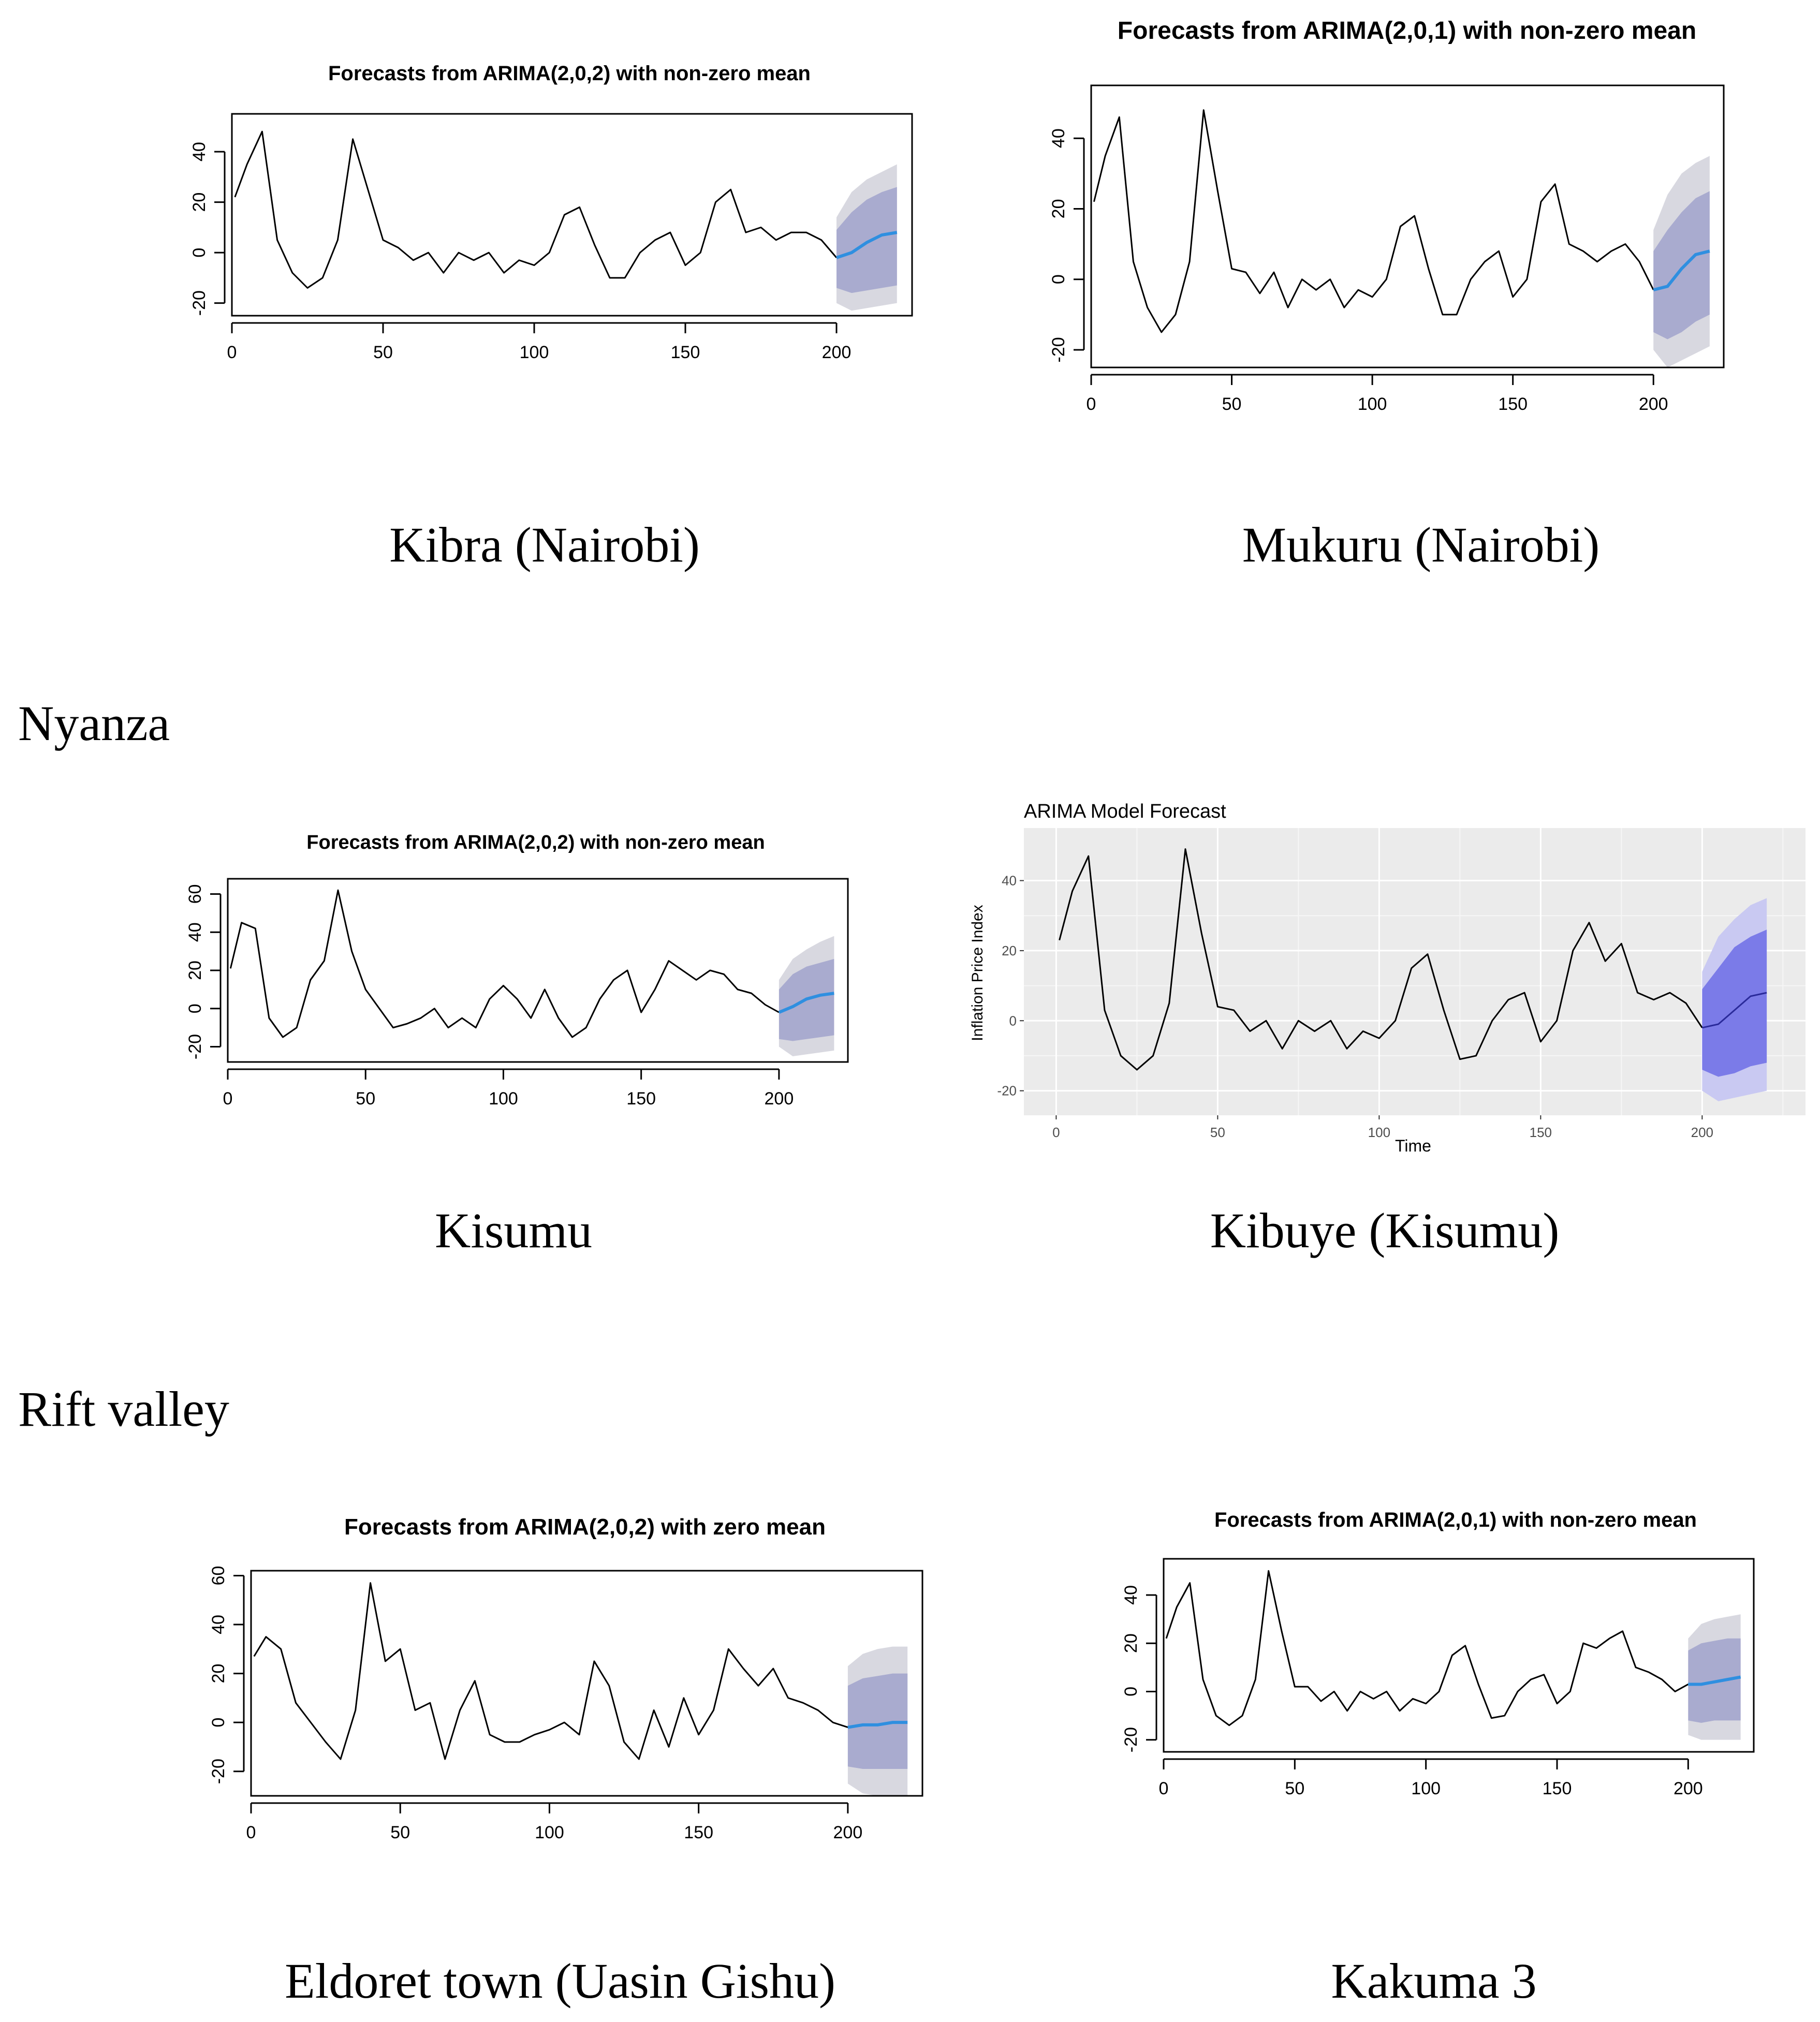  What do you see at coordinates (1125, 812) in the screenshot?
I see `chart-title: ARIMA Model Forecast` at bounding box center [1125, 812].